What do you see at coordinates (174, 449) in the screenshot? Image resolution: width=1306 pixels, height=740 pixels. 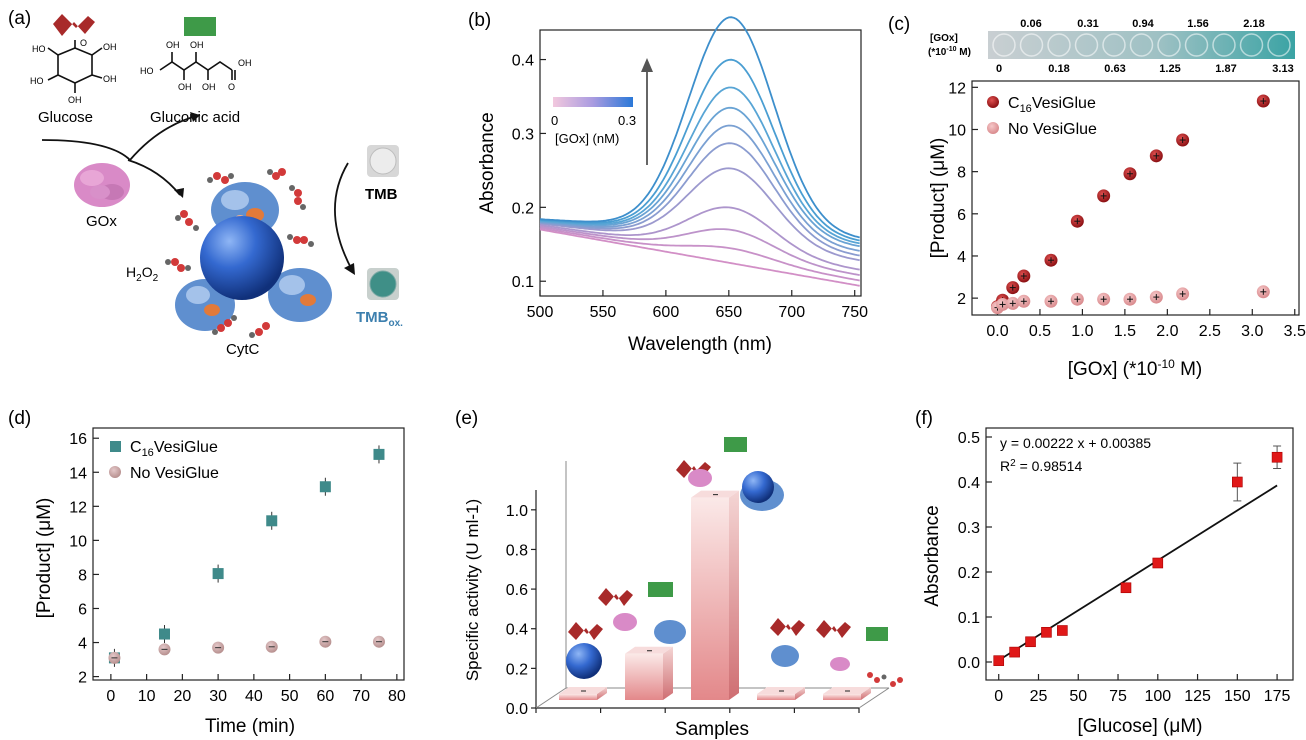 I see `chart-d-legend-1: C16VesiGlue` at bounding box center [174, 449].